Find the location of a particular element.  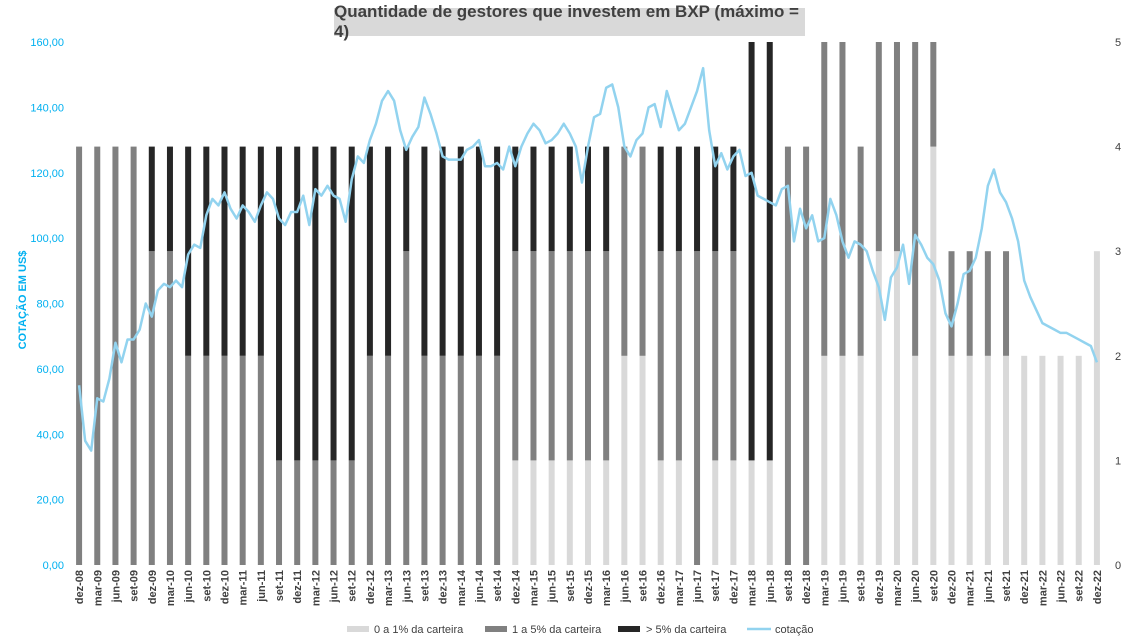

x-tick-label: dez-17 is located at coordinates (734, 587).